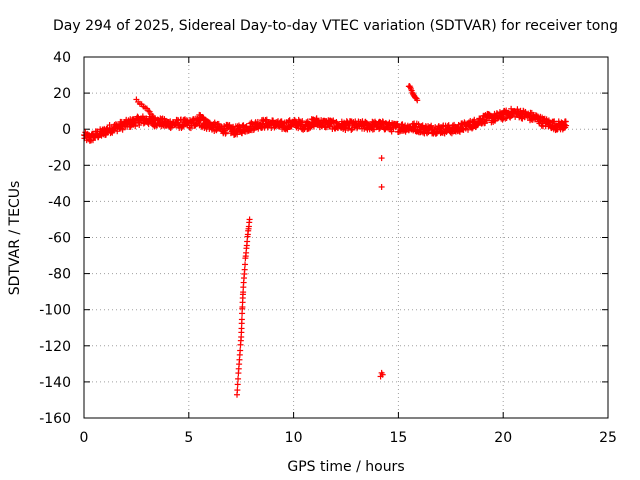  I want to click on y-tick-label: -160, so click(55, 419).